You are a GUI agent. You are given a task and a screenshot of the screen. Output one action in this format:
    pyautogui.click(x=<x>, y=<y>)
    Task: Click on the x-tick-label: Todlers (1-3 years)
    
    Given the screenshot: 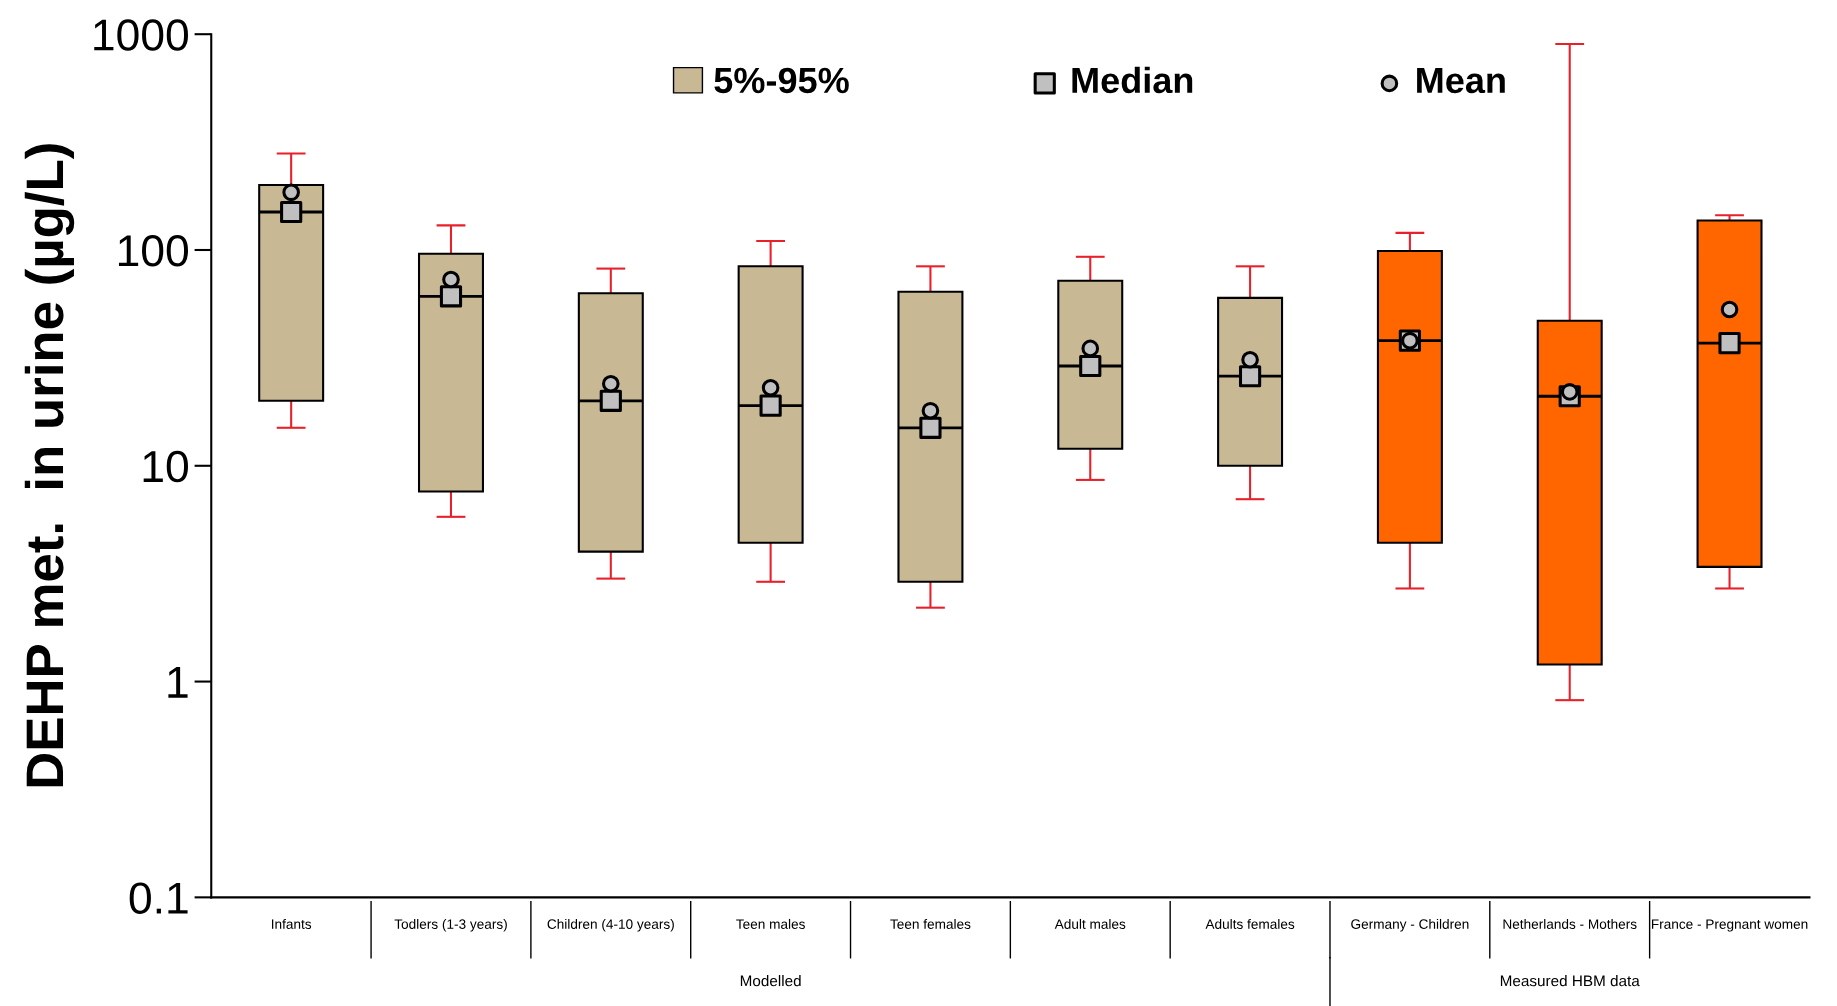 What is the action you would take?
    pyautogui.click(x=450, y=925)
    